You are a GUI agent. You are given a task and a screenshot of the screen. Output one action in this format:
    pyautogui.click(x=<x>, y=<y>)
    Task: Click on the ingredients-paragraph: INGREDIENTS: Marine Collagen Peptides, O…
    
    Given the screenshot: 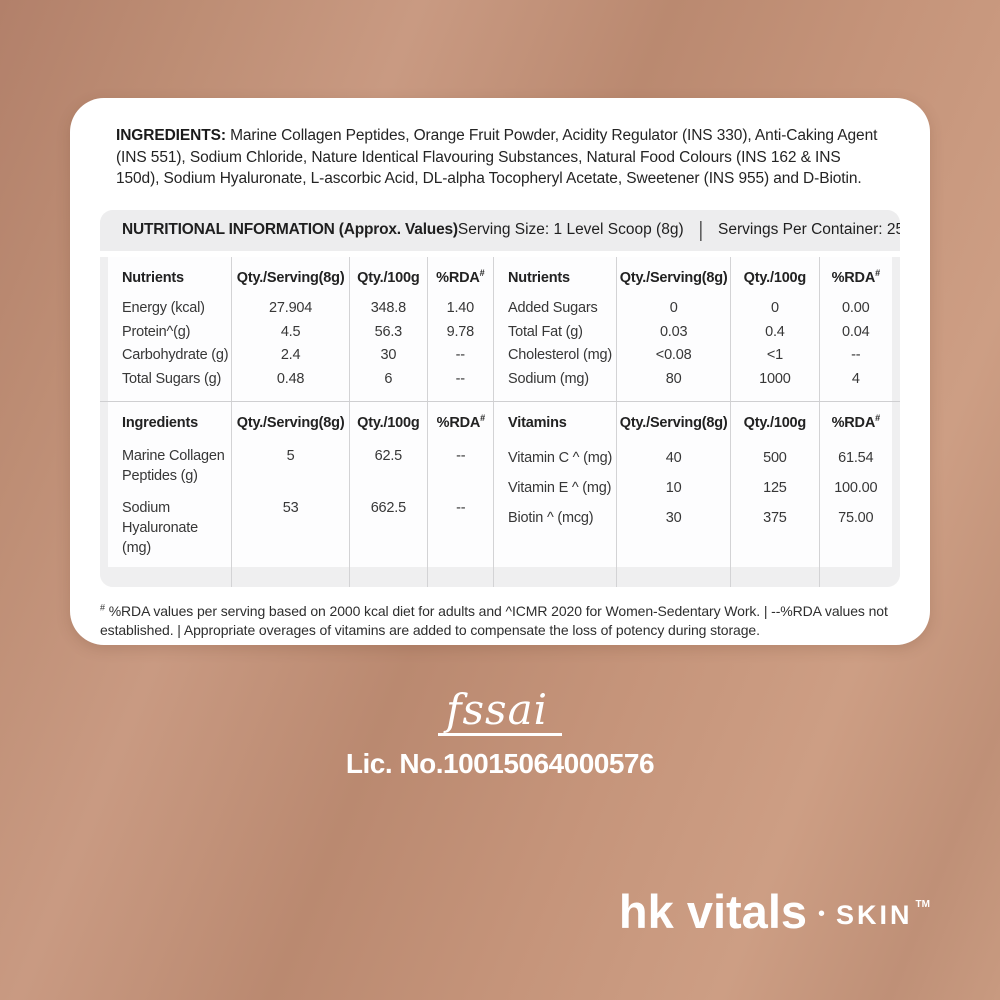 What is the action you would take?
    pyautogui.click(x=501, y=157)
    